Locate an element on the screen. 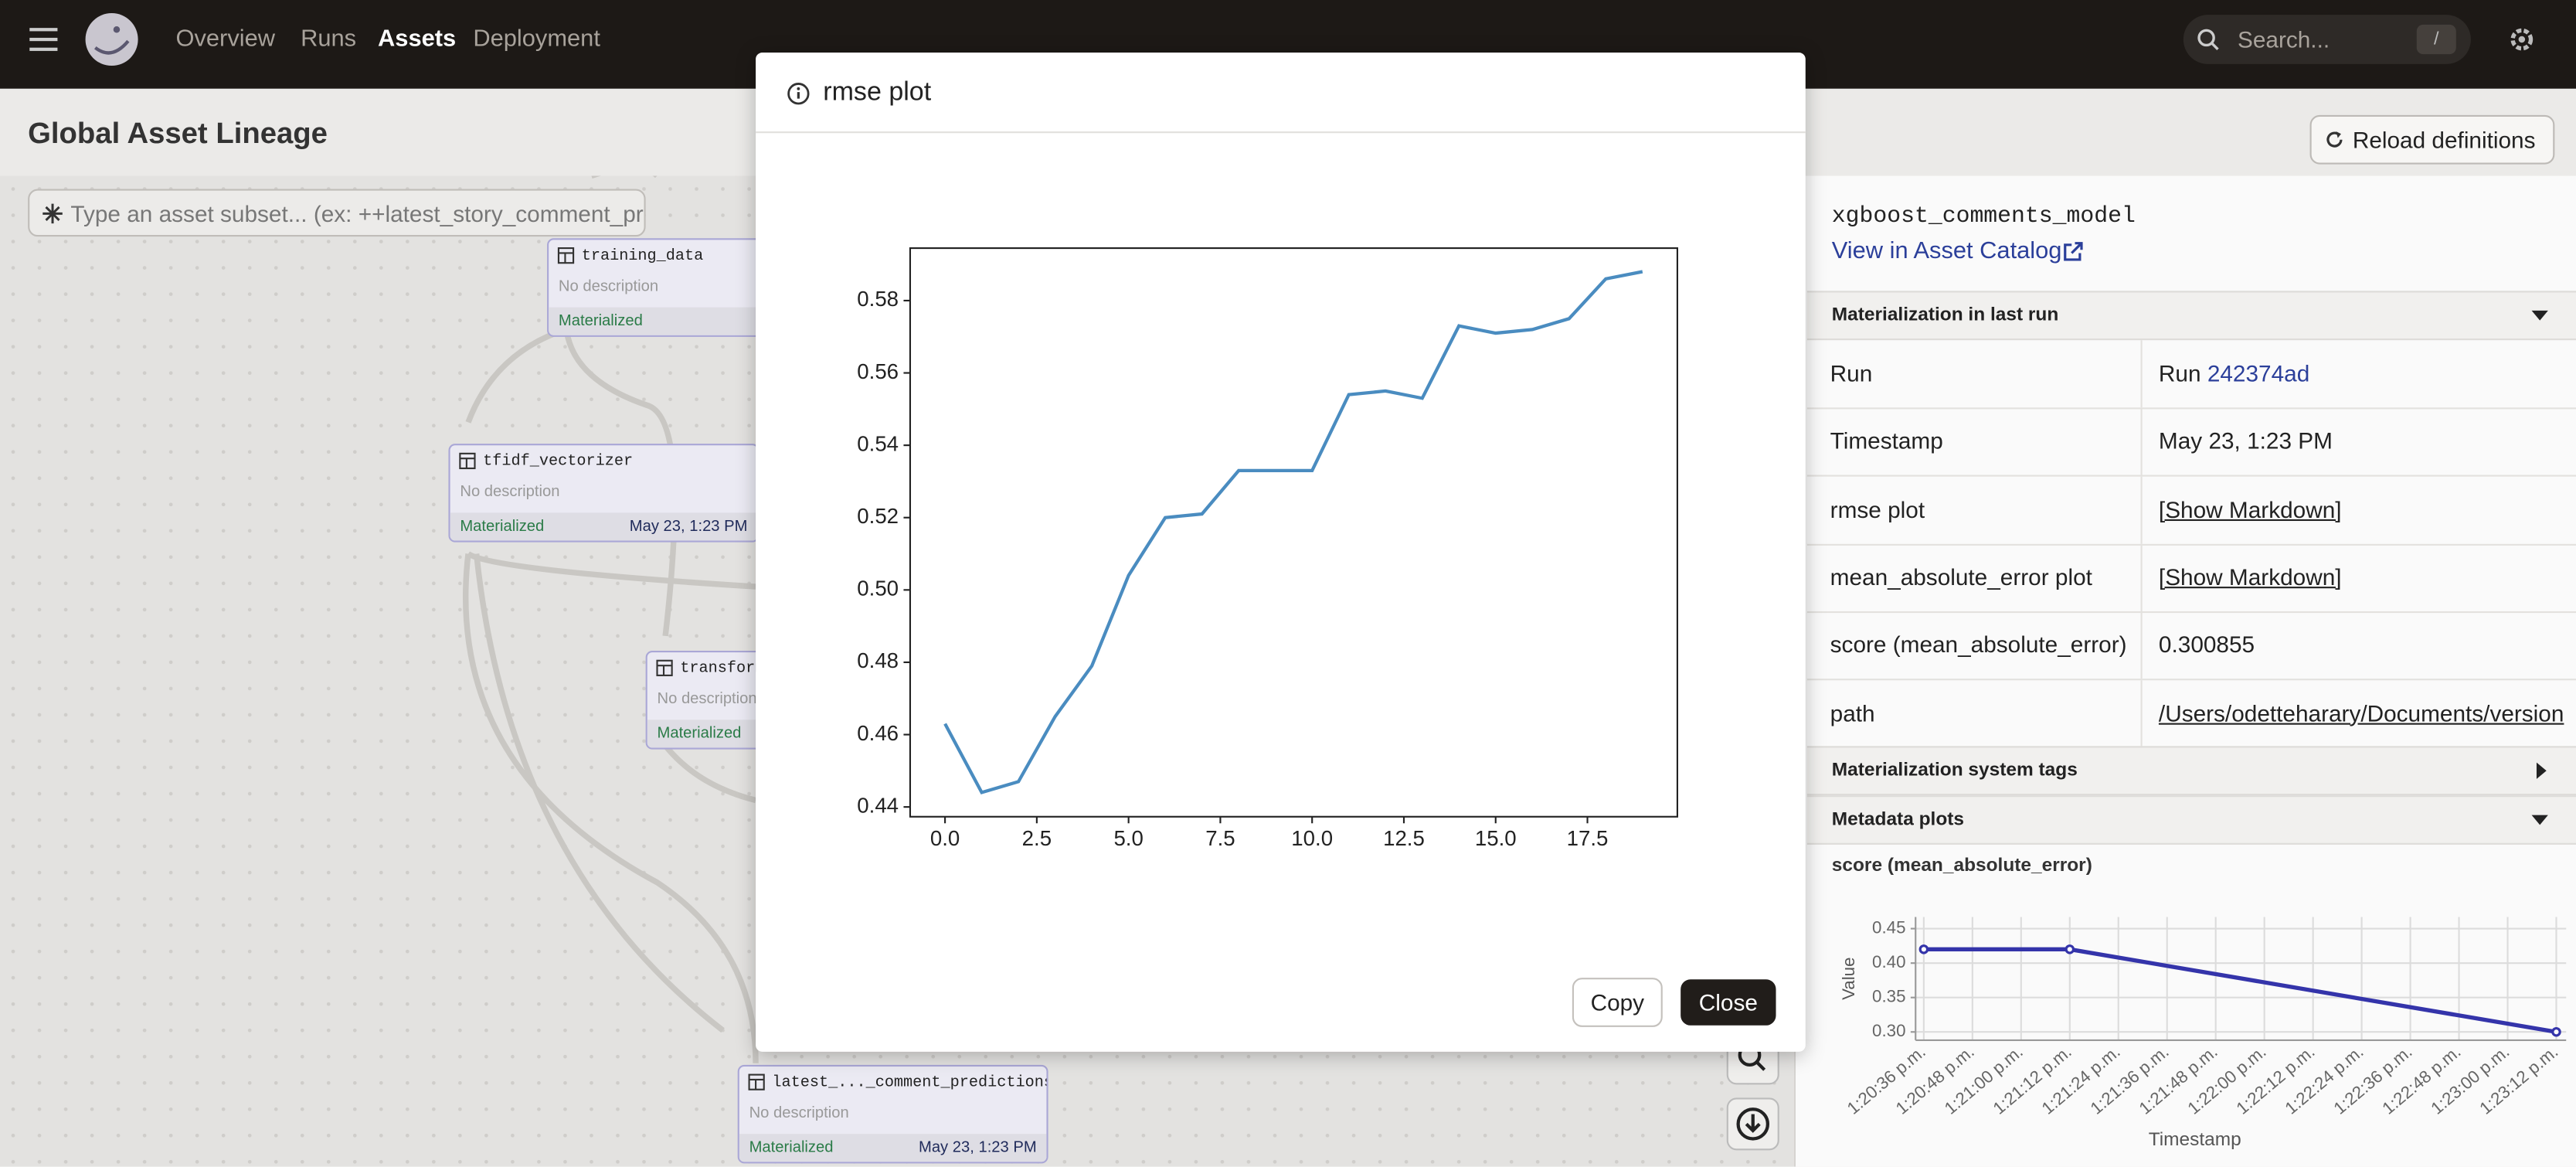  info-icon is located at coordinates (798, 94).